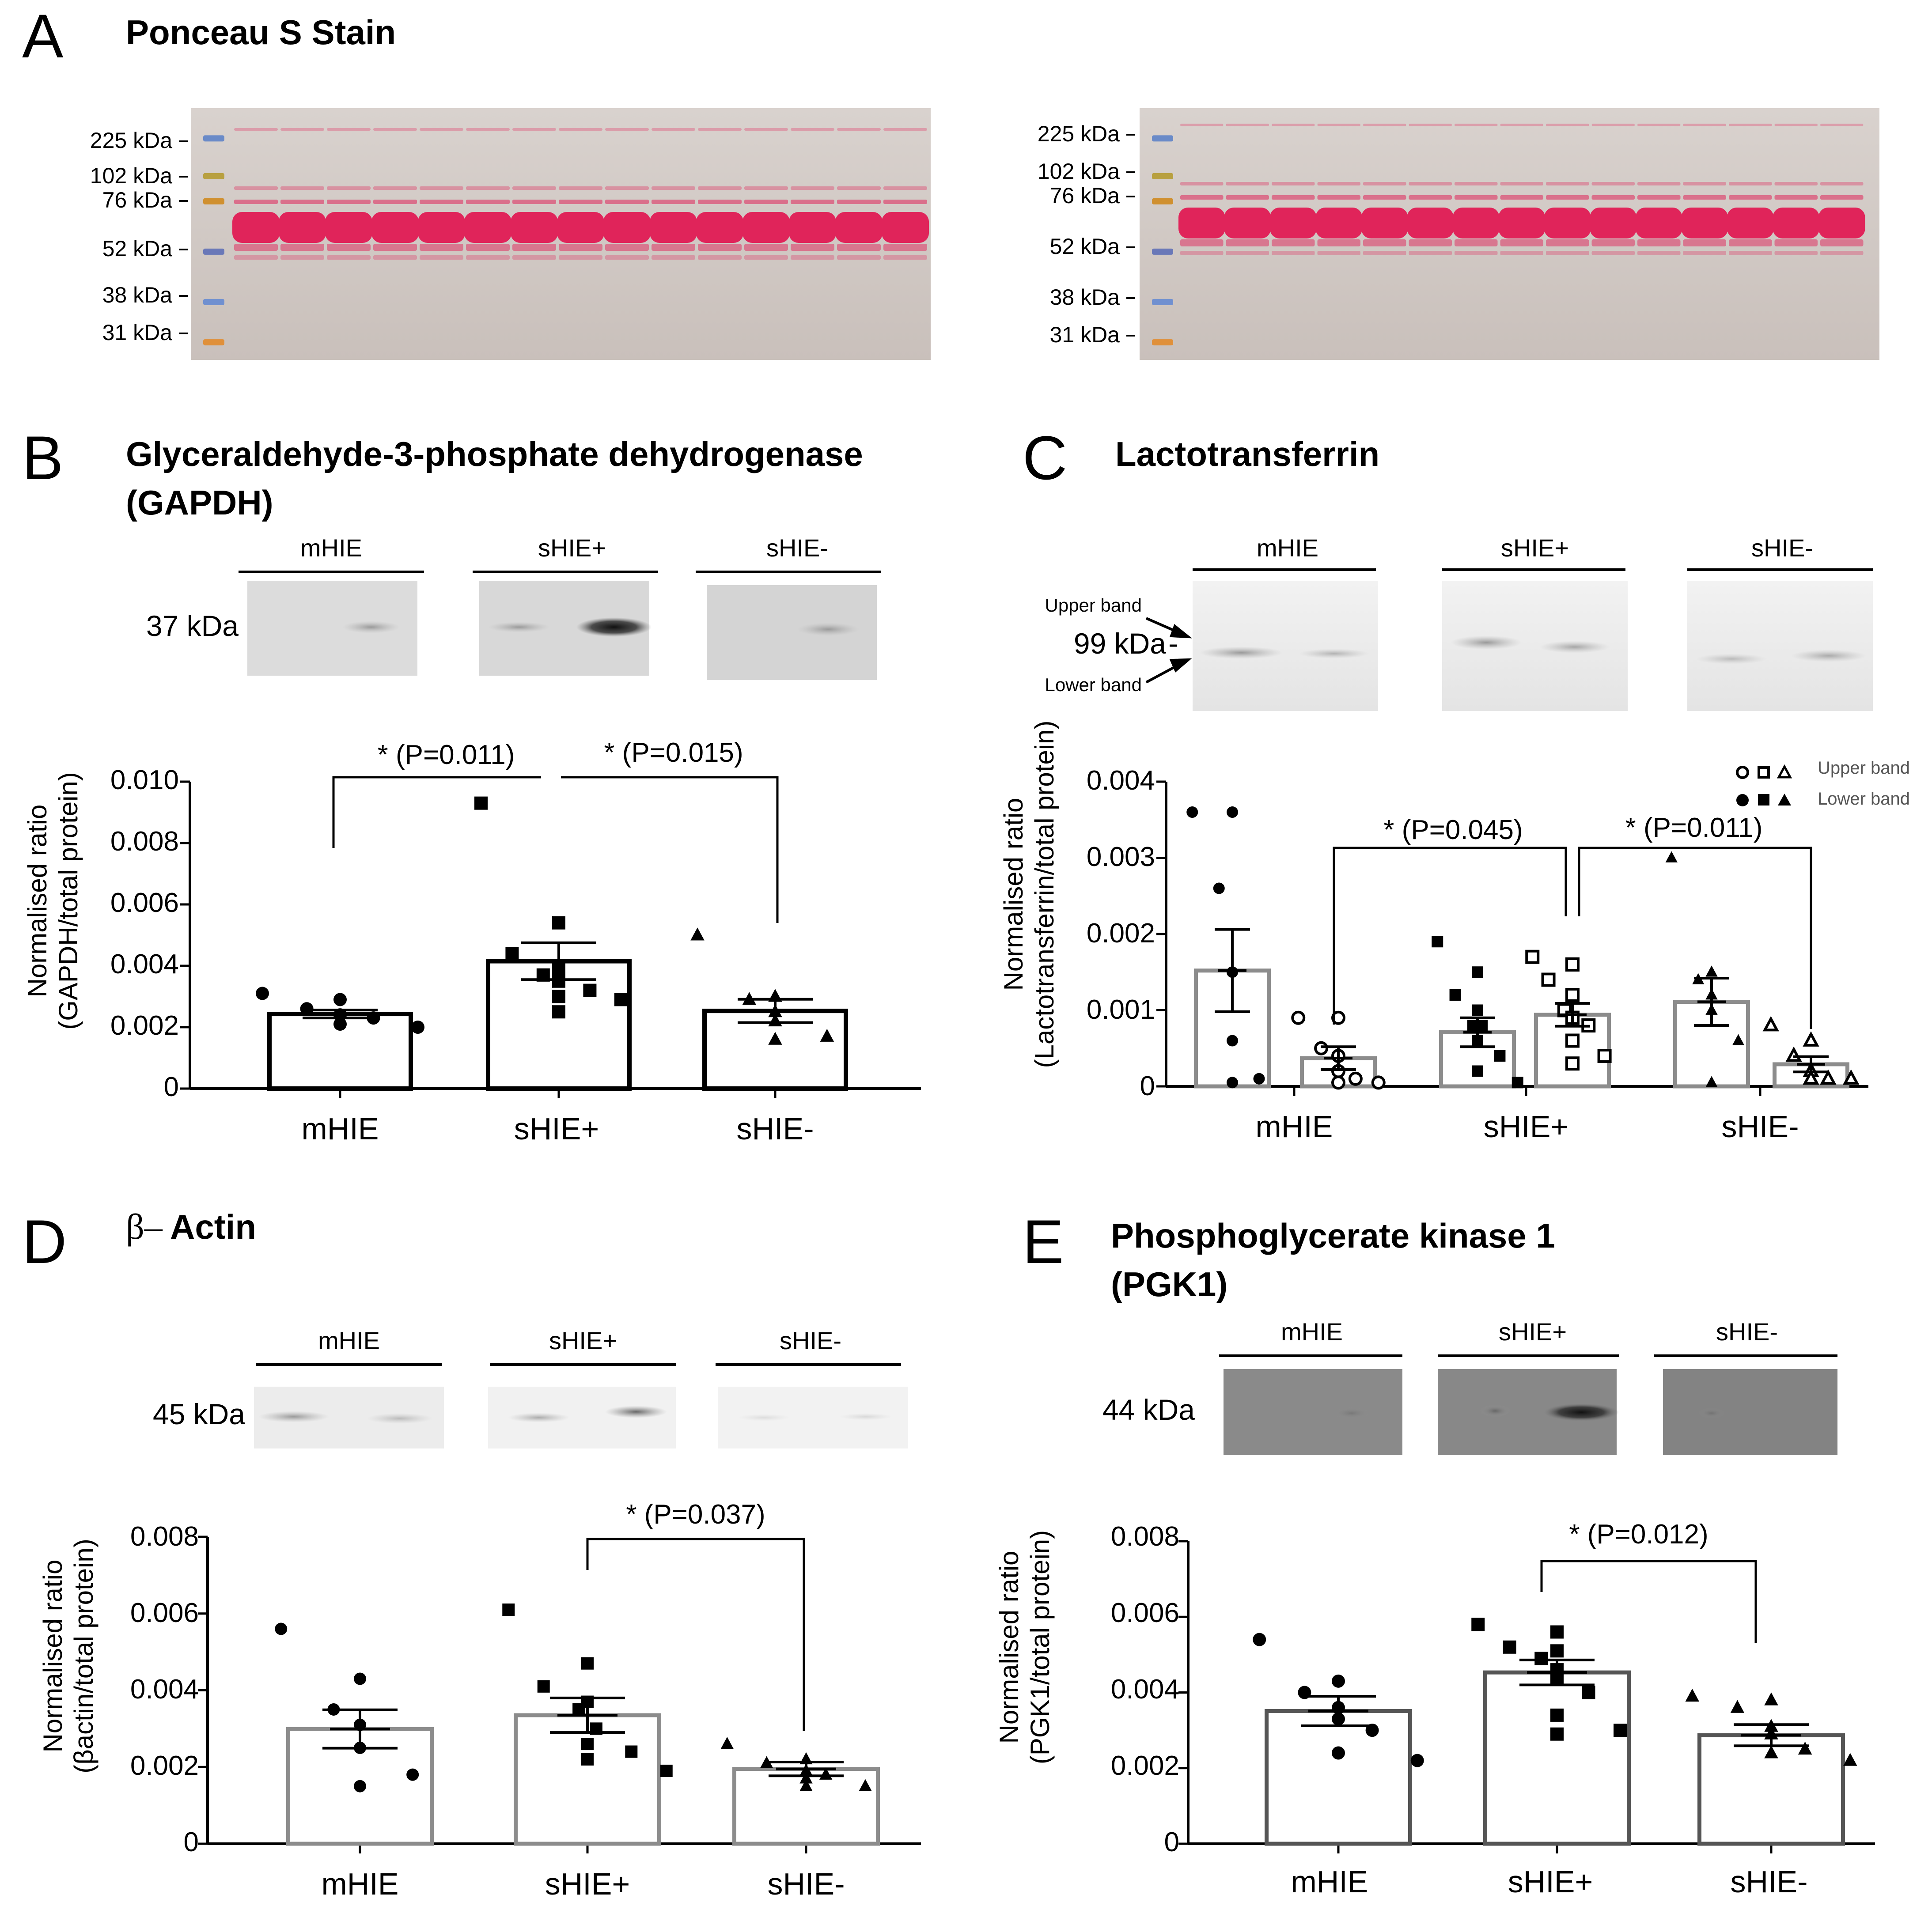  I want to click on blot-c-group-shie-minus: sHIE-, so click(1782, 548).